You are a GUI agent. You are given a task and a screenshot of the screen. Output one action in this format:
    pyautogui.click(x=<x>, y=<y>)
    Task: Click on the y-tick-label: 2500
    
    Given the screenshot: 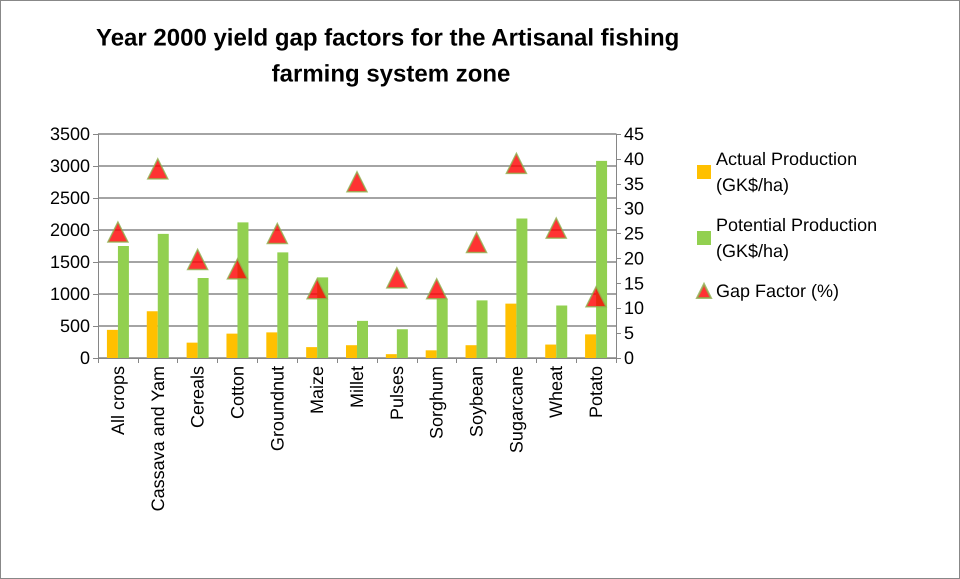 What is the action you would take?
    pyautogui.click(x=70, y=198)
    